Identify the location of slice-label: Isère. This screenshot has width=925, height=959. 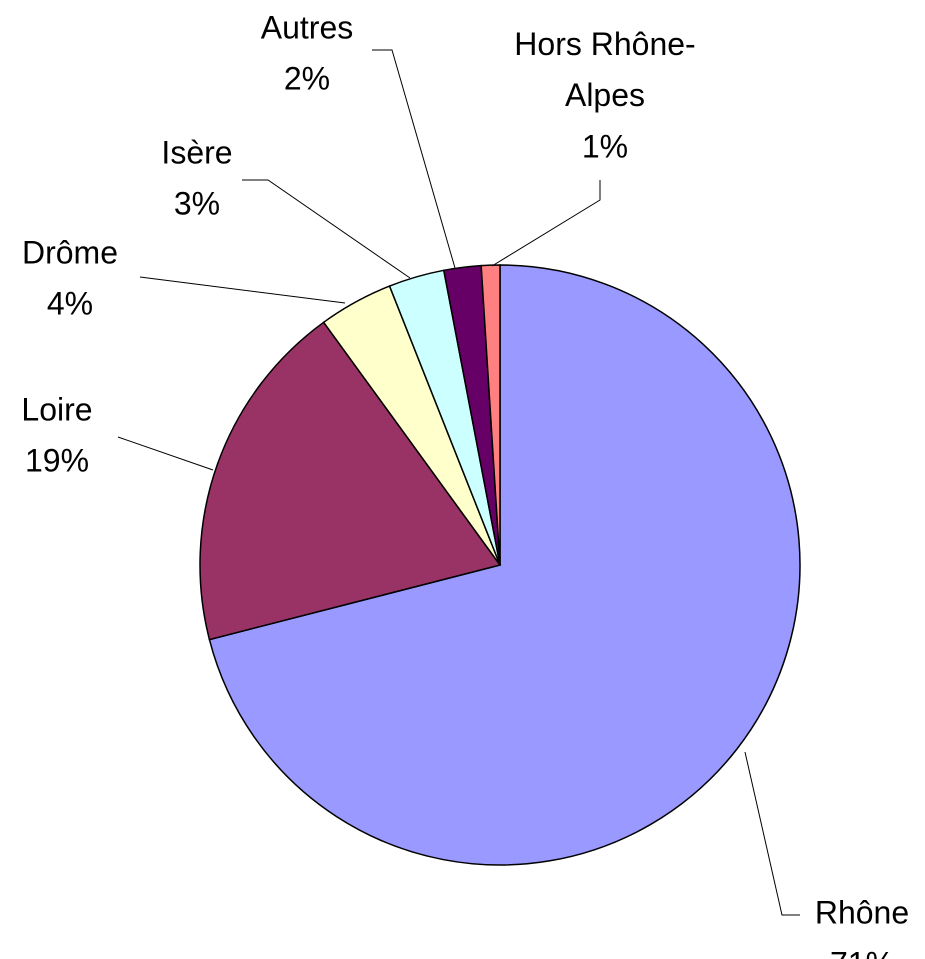
(196, 152).